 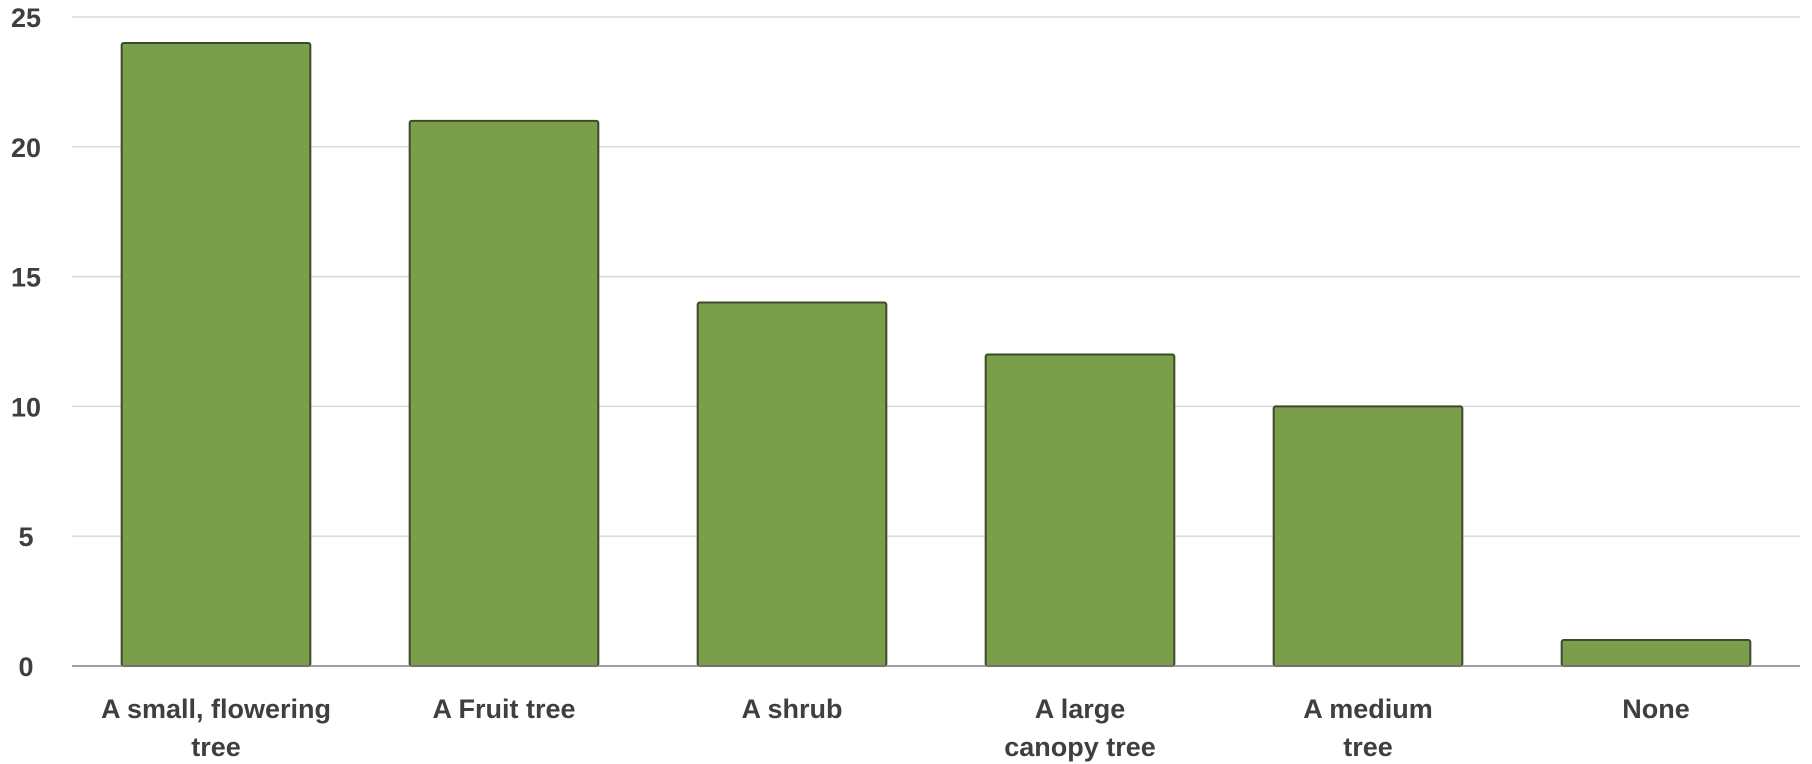 I want to click on x-category-label: A Fruit tree, so click(x=503, y=709).